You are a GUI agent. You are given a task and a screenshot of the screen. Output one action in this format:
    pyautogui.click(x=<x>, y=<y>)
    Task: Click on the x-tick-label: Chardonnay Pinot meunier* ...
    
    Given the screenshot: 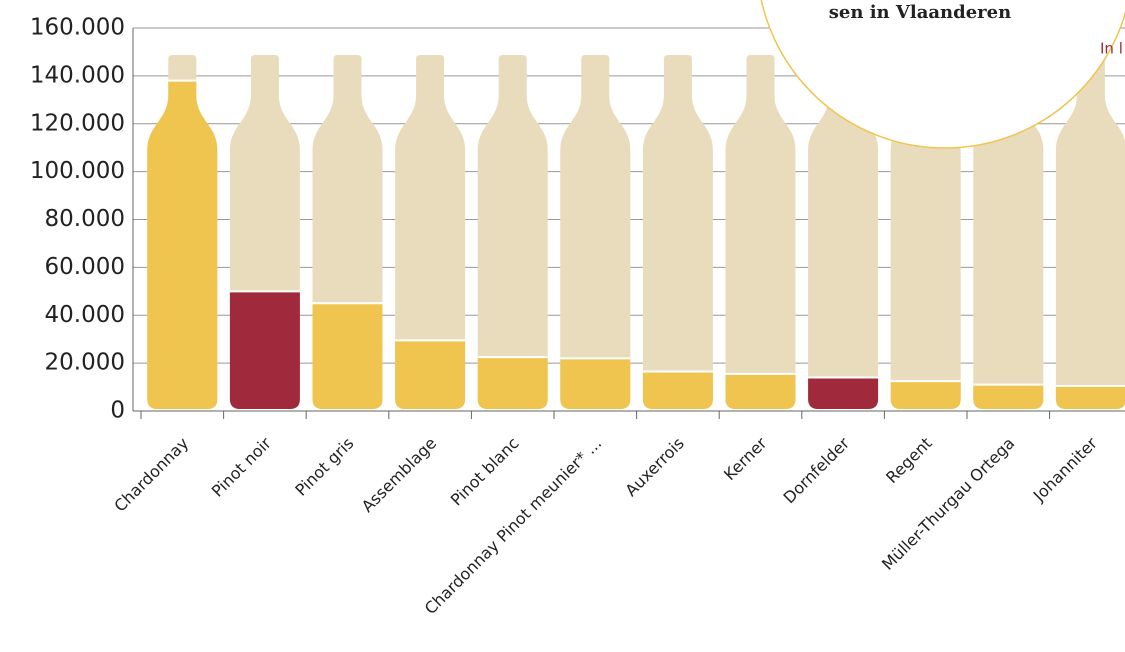 What is the action you would take?
    pyautogui.click(x=513, y=526)
    